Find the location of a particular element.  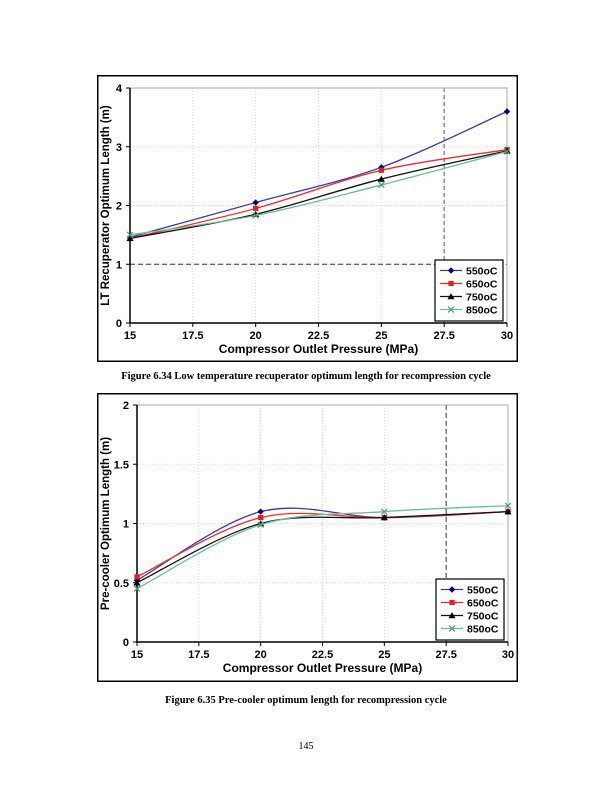

chart-text: Pre-cooler Optimum Length (m) is located at coordinates (106, 523).